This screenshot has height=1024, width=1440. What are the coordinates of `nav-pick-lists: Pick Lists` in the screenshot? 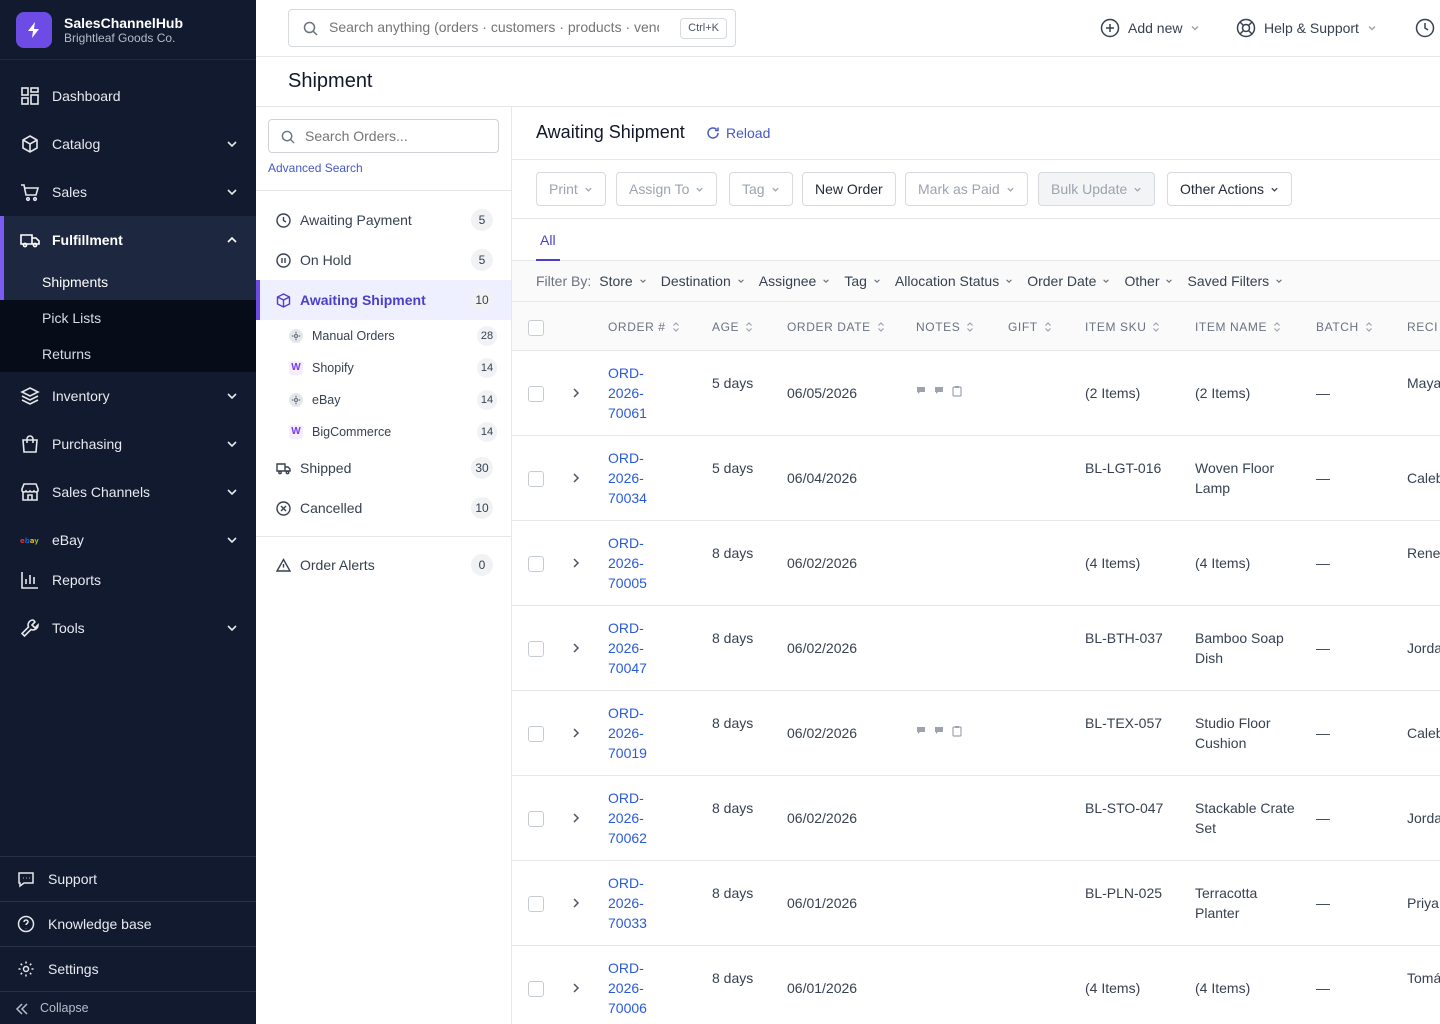 It's located at (72, 318).